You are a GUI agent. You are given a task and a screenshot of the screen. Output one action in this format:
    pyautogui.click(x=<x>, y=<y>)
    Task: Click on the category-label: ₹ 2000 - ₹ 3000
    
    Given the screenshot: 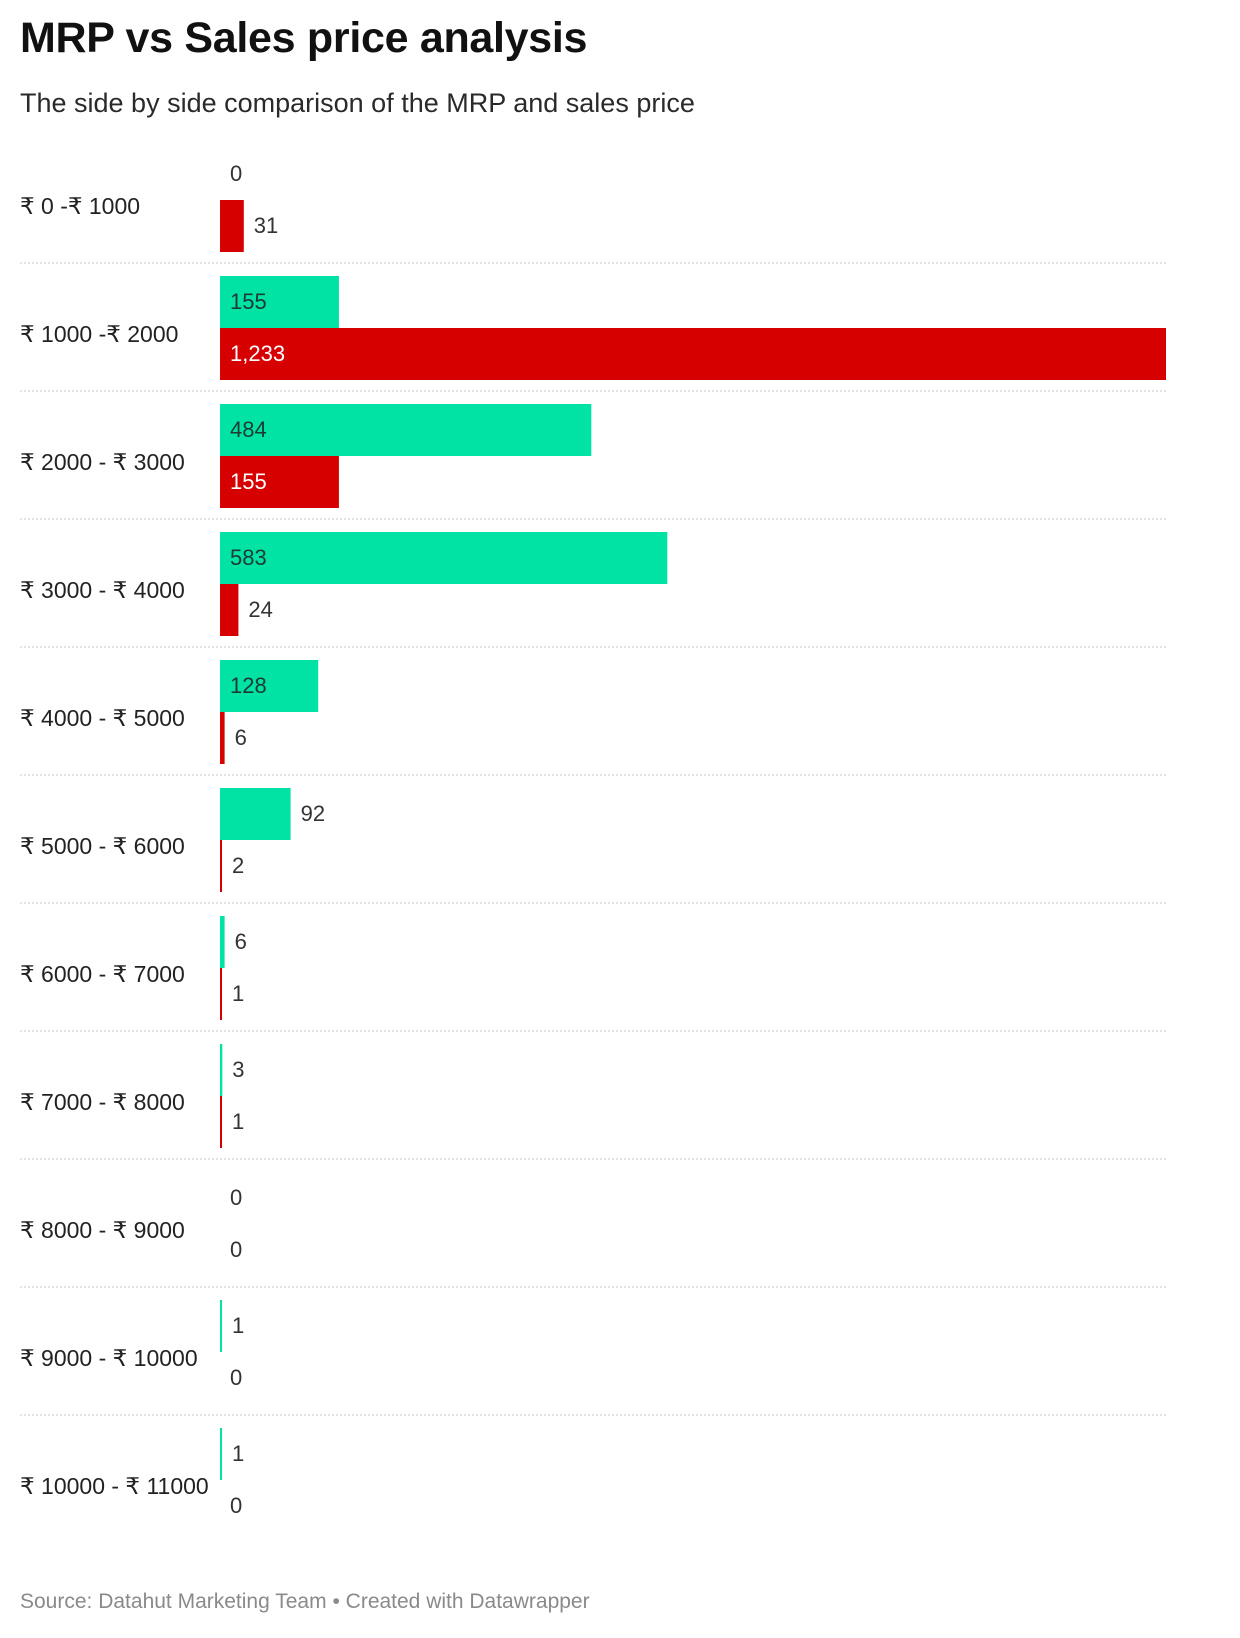 What is the action you would take?
    pyautogui.click(x=102, y=462)
    